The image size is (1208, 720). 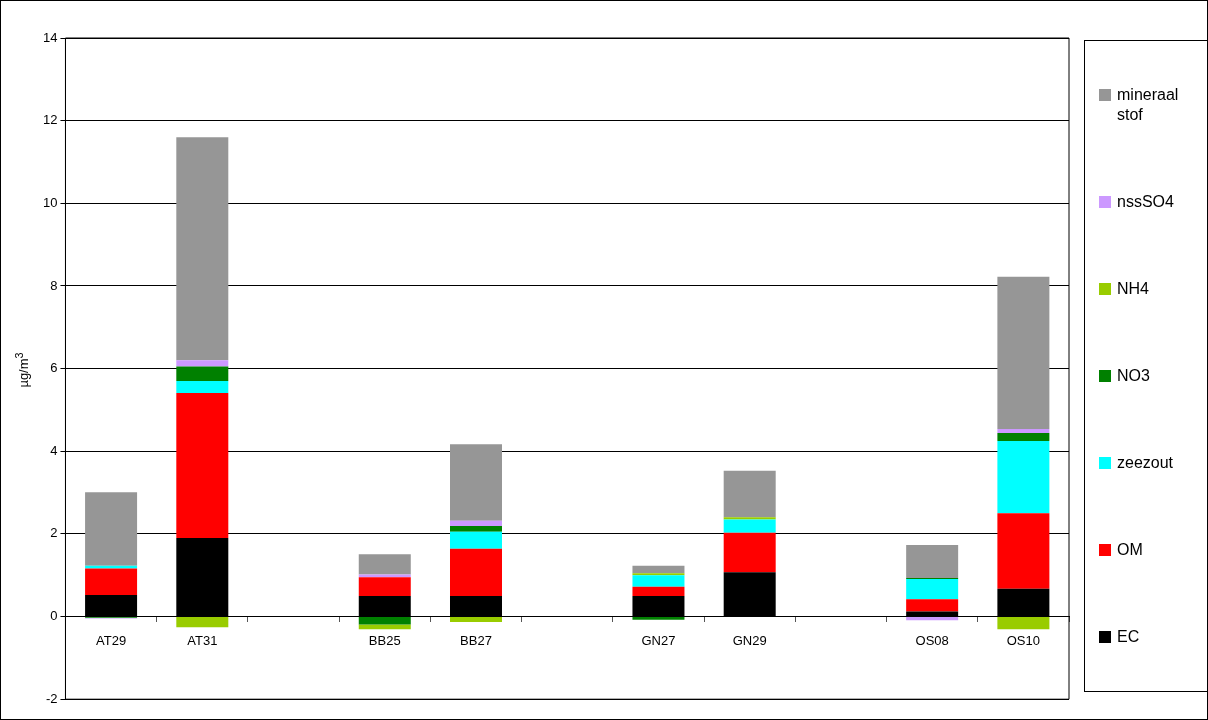 What do you see at coordinates (1133, 288) in the screenshot?
I see `legend-label: NH4` at bounding box center [1133, 288].